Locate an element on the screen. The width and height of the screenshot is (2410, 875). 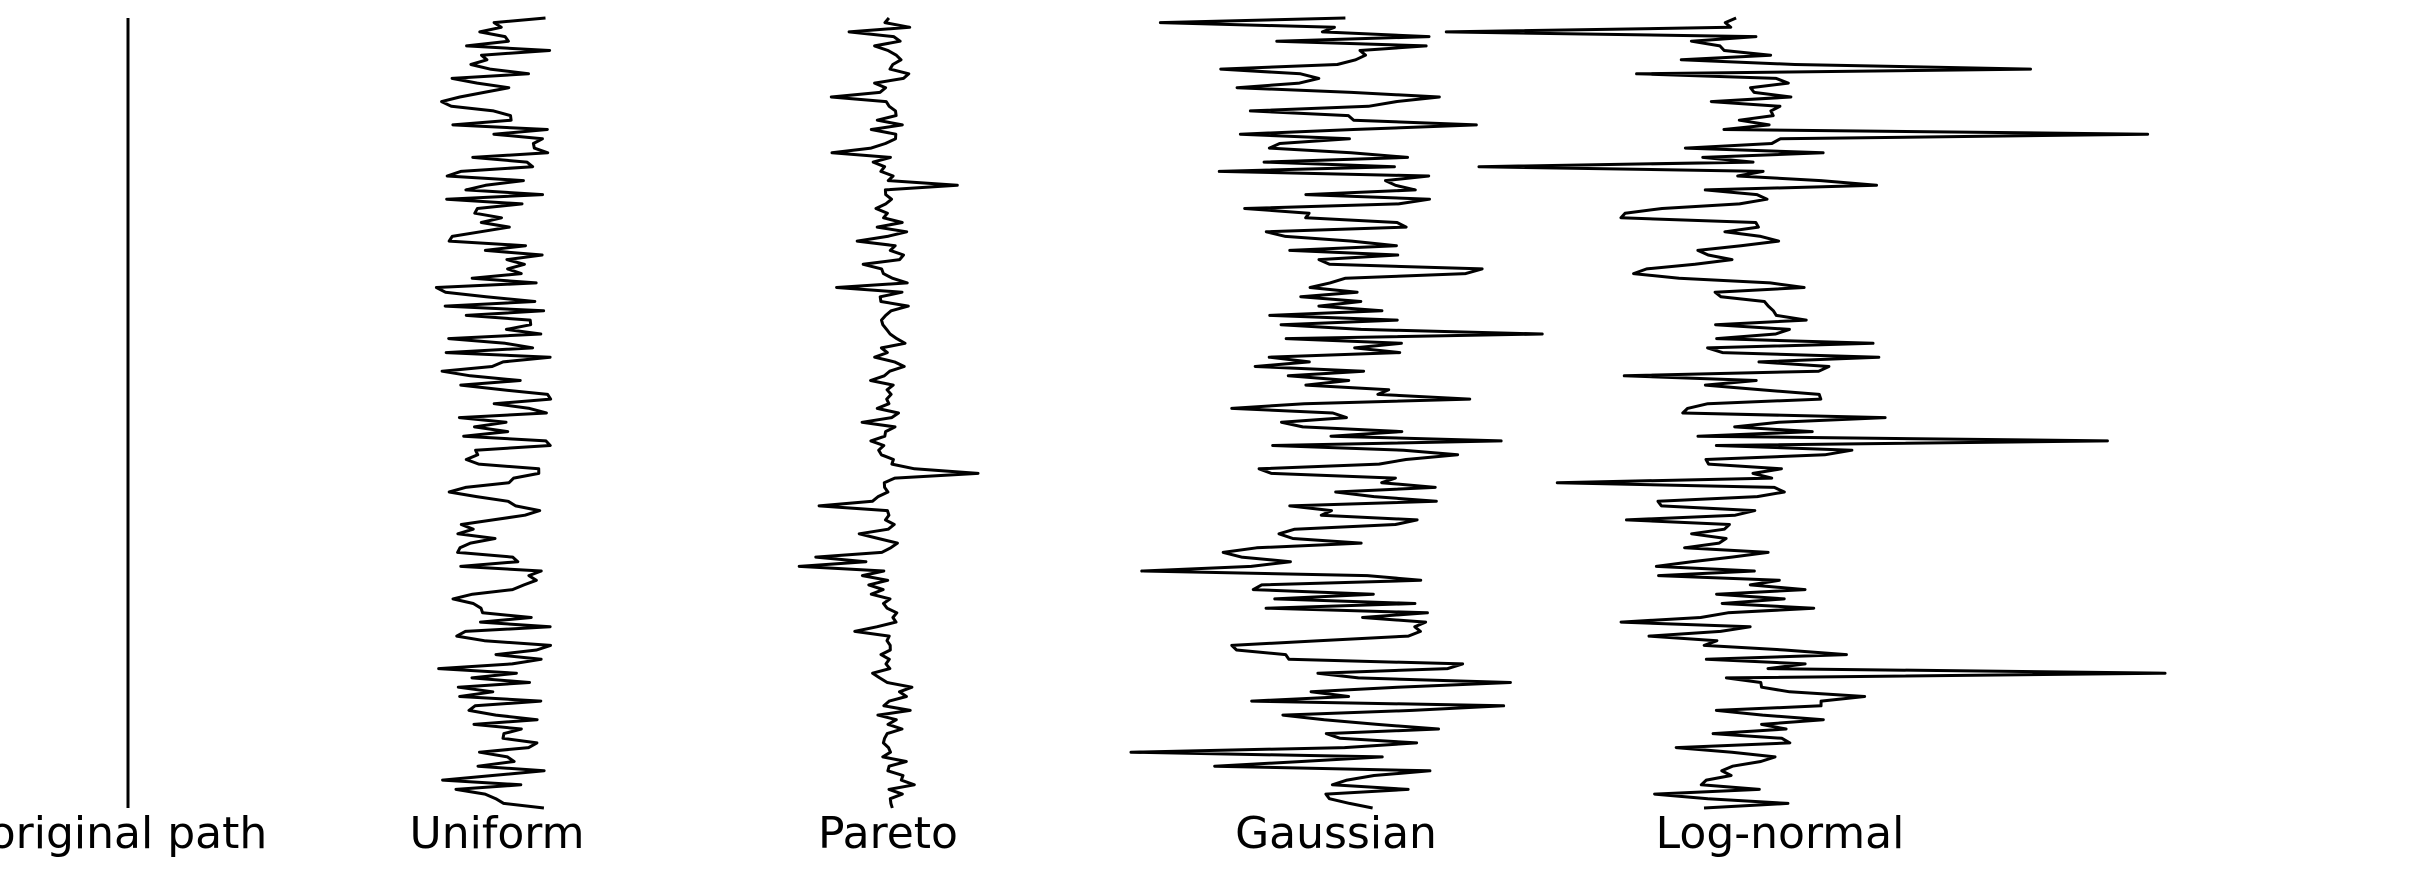
label-pareto: Pareto is located at coordinates (888, 833).